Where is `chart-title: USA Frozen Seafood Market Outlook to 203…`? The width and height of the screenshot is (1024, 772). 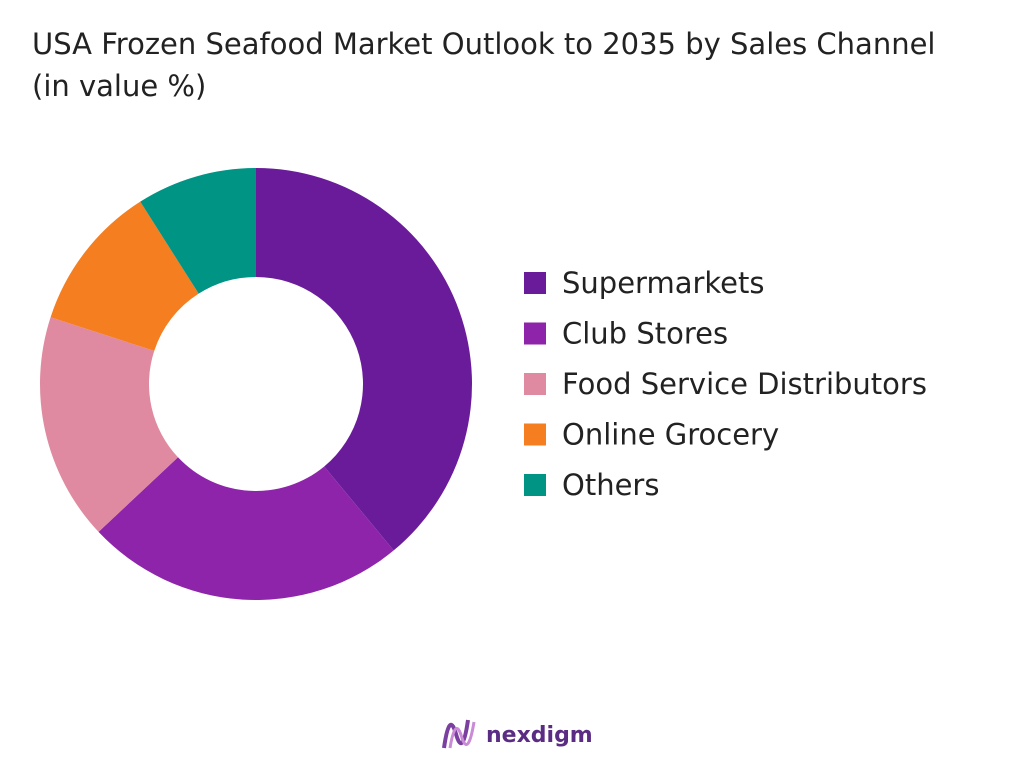 chart-title: USA Frozen Seafood Market Outlook to 203… is located at coordinates (483, 44).